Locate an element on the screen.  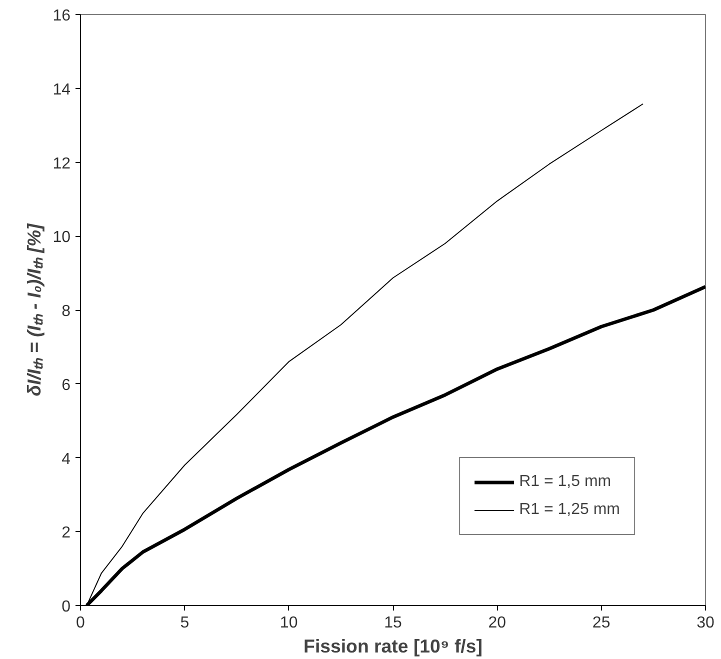
x-tick-label: 10 is located at coordinates (289, 623).